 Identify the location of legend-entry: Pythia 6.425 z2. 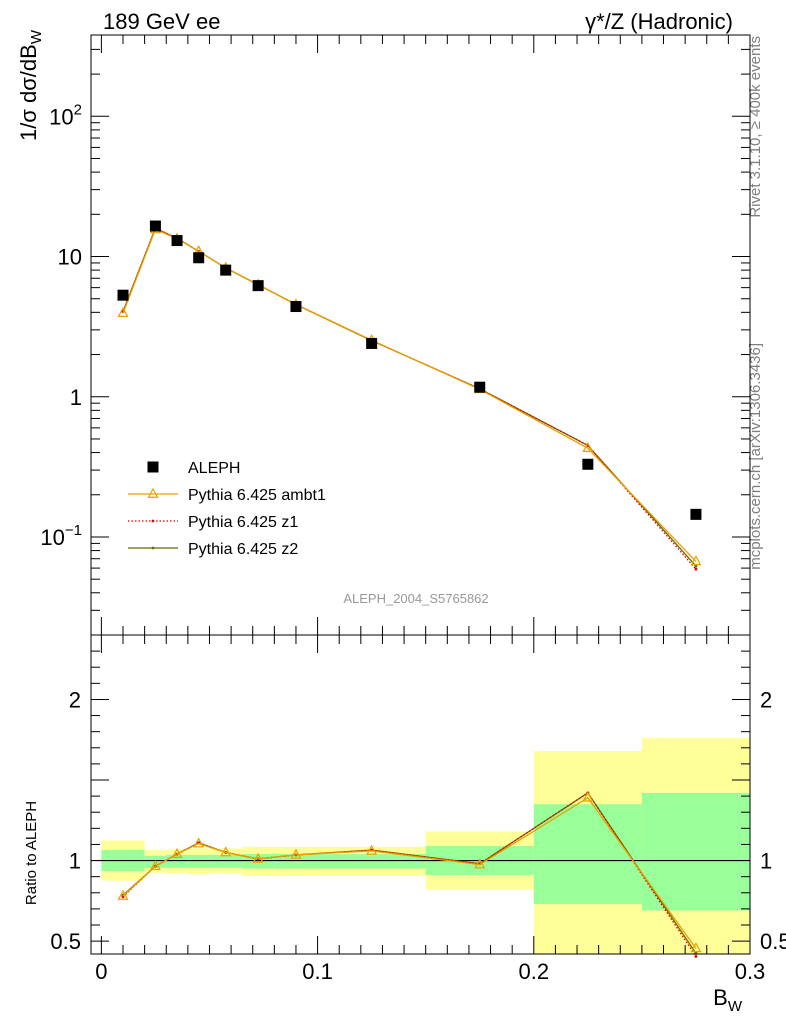
(213, 549).